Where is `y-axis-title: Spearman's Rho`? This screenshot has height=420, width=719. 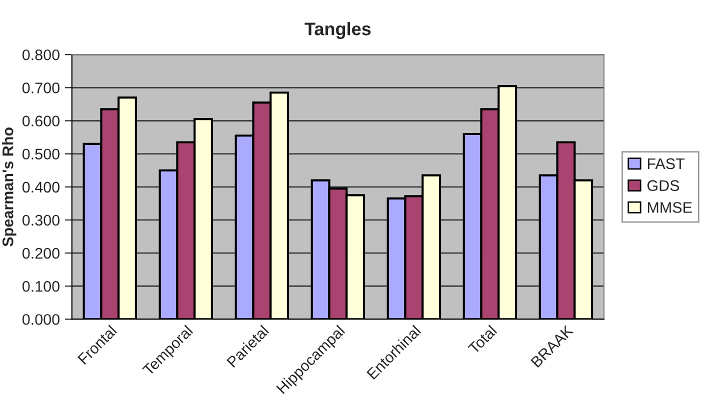 y-axis-title: Spearman's Rho is located at coordinates (9, 187).